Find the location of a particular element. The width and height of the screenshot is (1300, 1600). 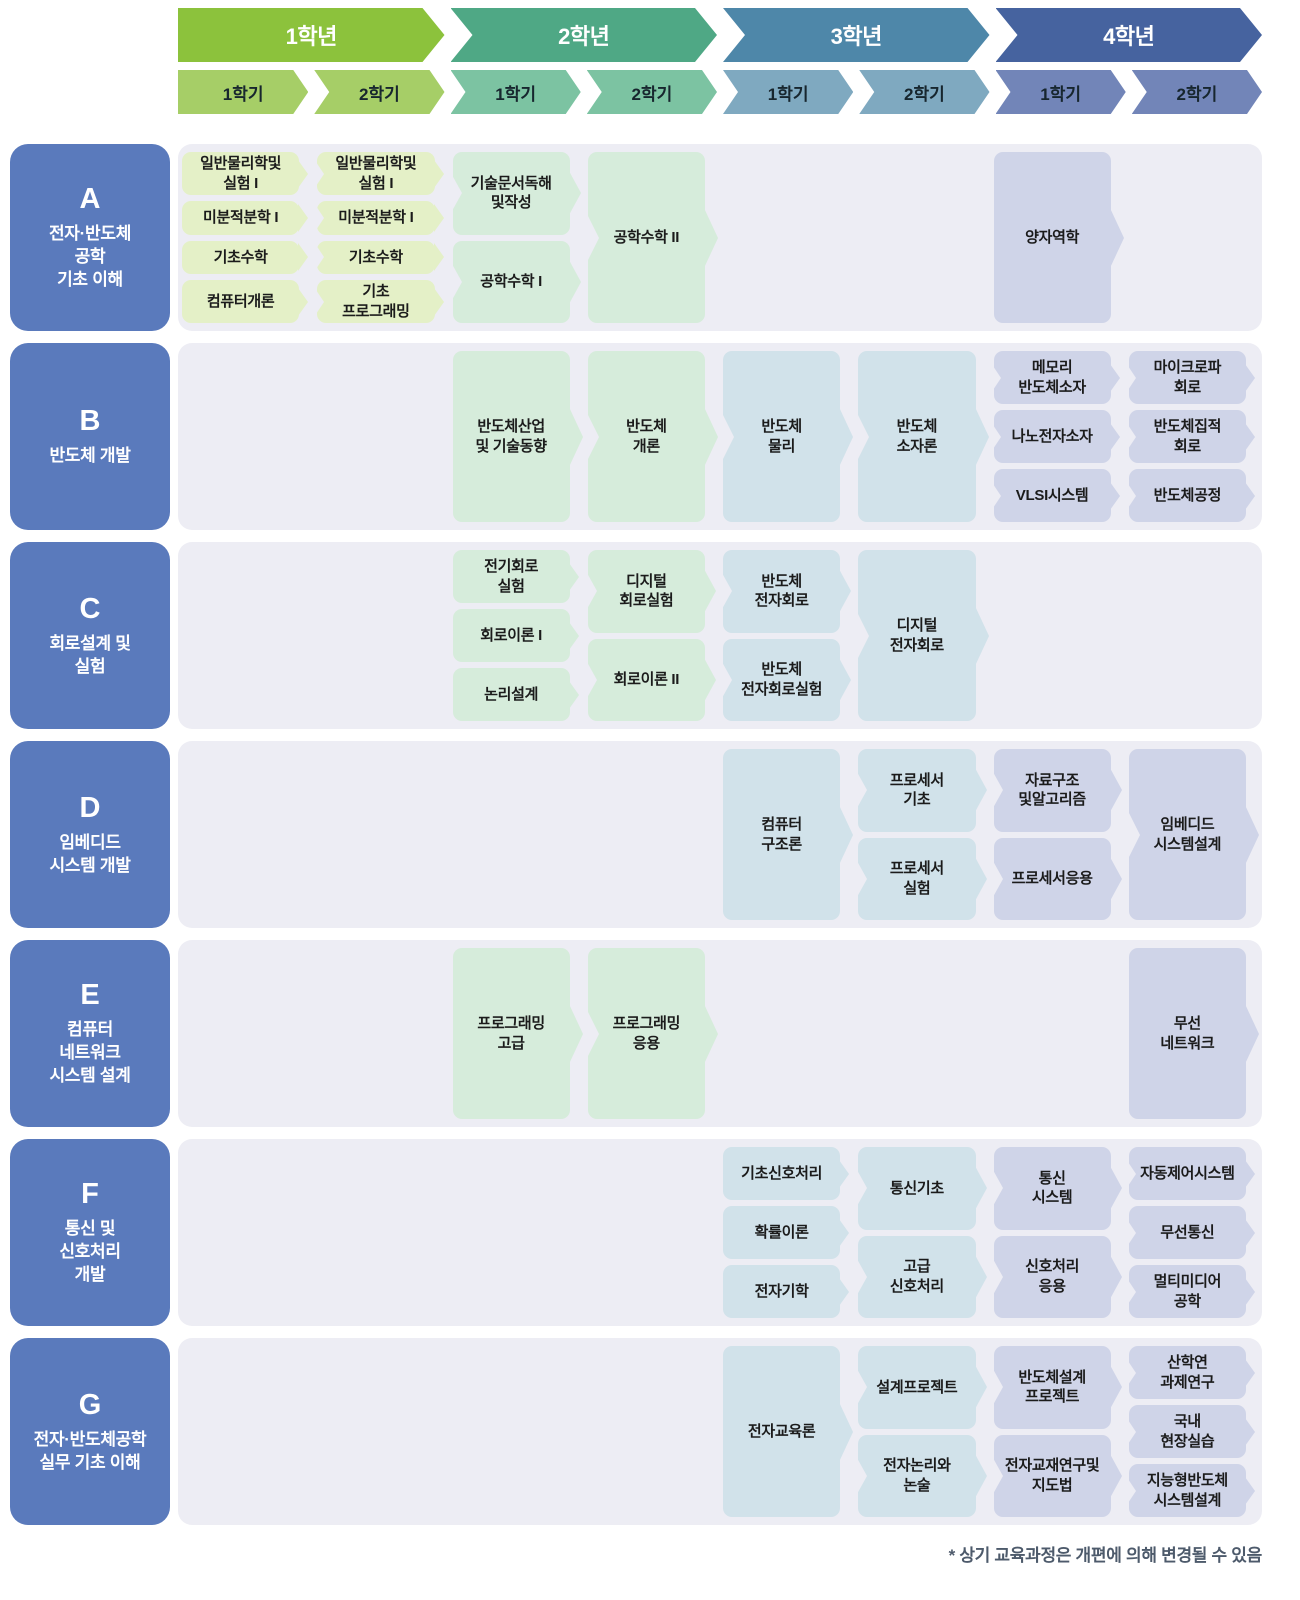

semester-arrow-2-1: 1학기 is located at coordinates (516, 92).